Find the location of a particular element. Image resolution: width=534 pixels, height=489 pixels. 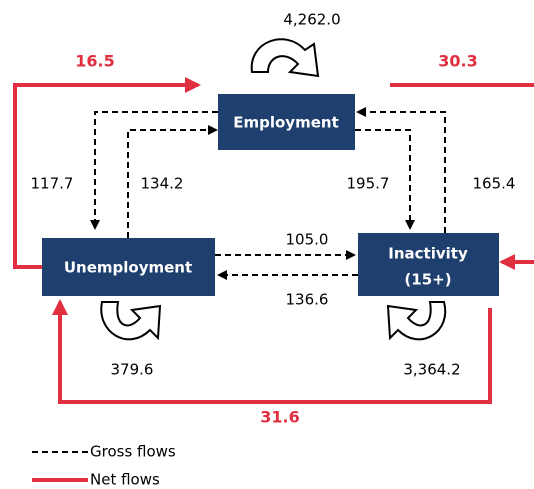

net-flow-label: 30.3 is located at coordinates (457, 61).